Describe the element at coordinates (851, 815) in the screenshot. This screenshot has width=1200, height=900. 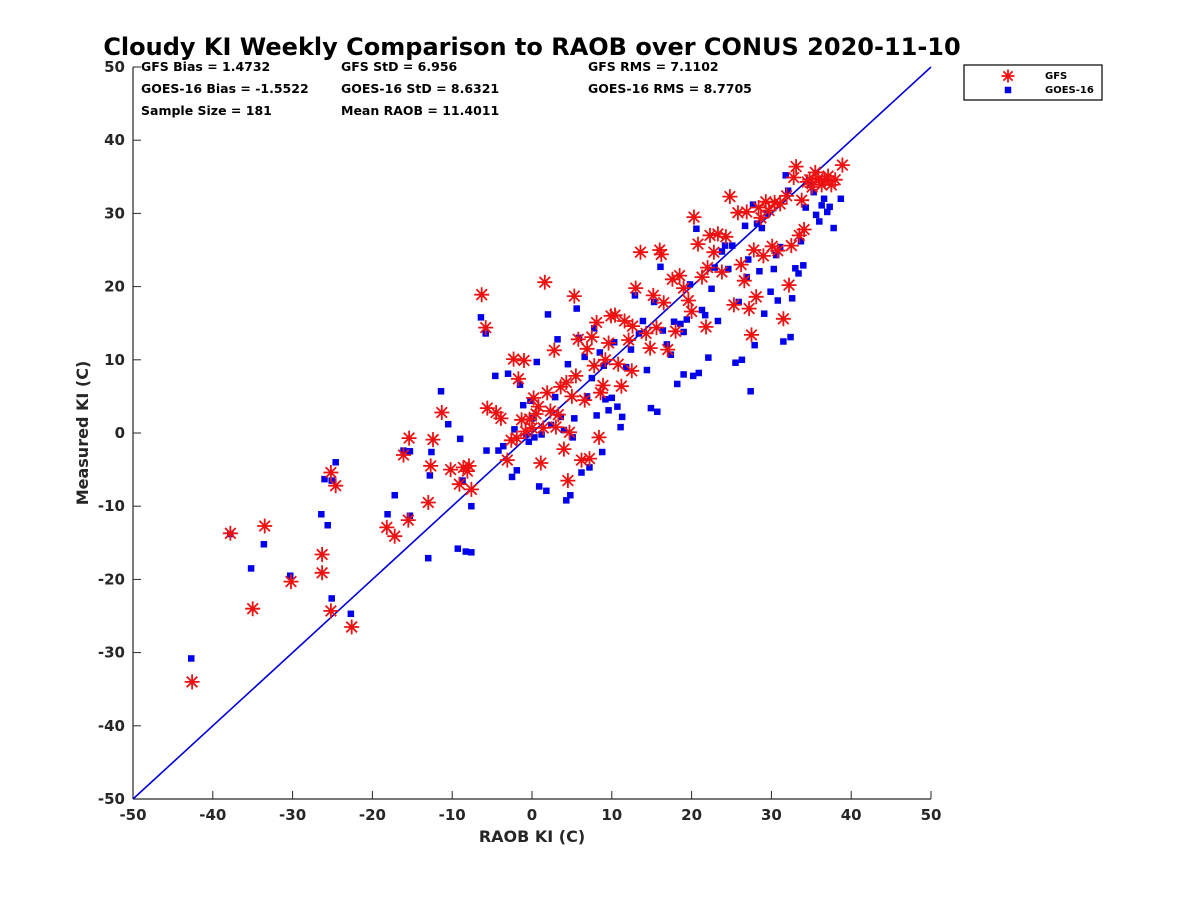
I see `x-tick-label: 40` at that location.